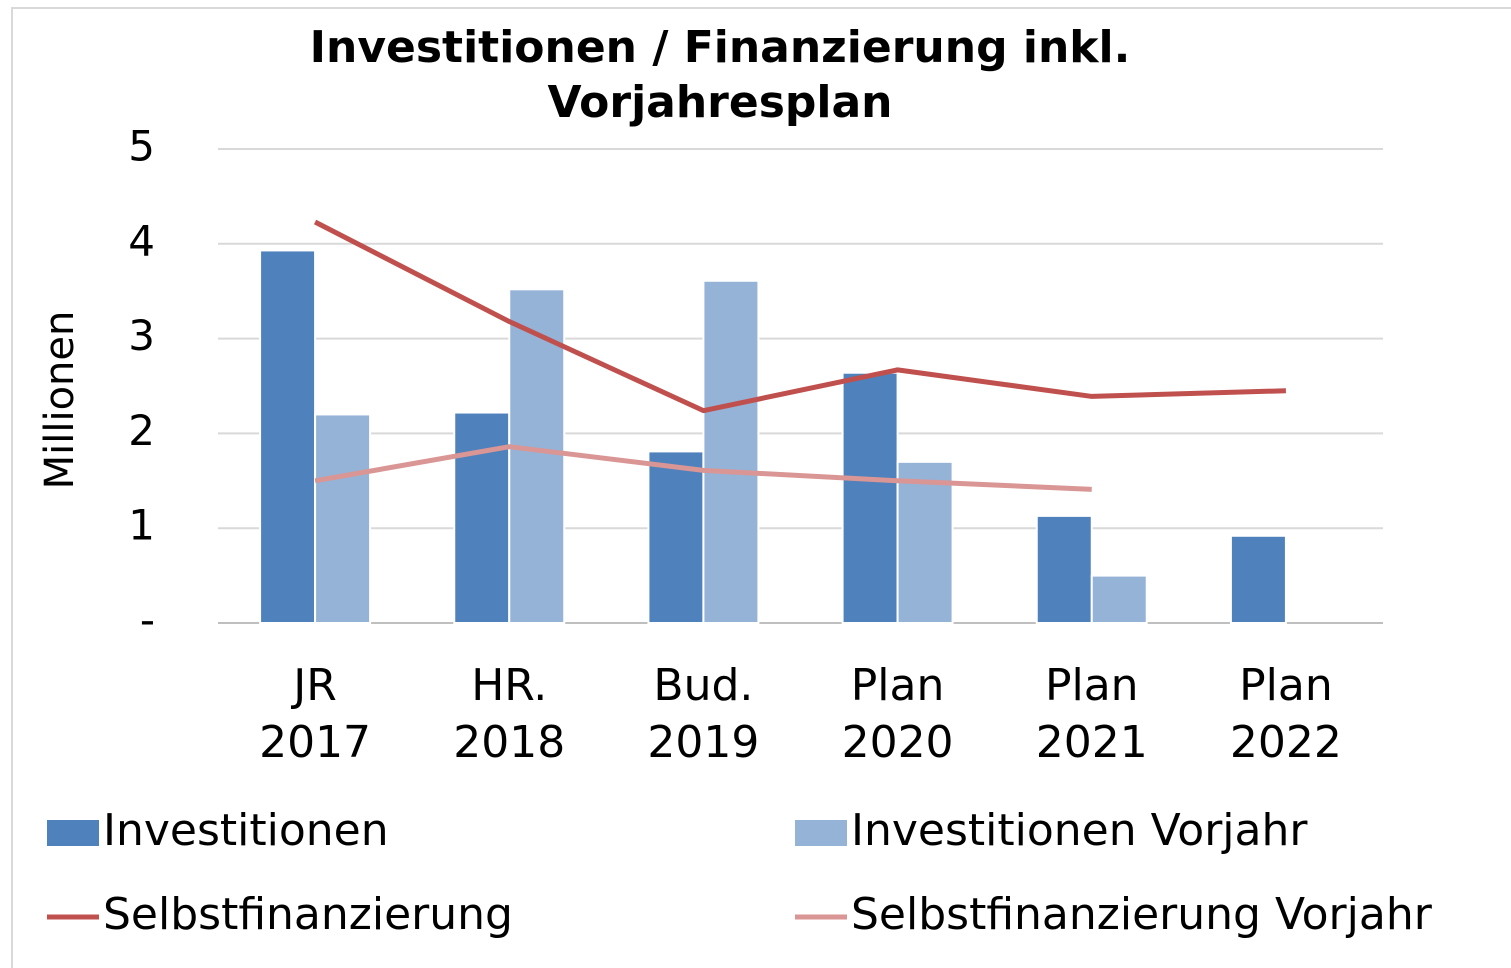  What do you see at coordinates (308, 914) in the screenshot?
I see `legend-label: Selbstfinanzierung` at bounding box center [308, 914].